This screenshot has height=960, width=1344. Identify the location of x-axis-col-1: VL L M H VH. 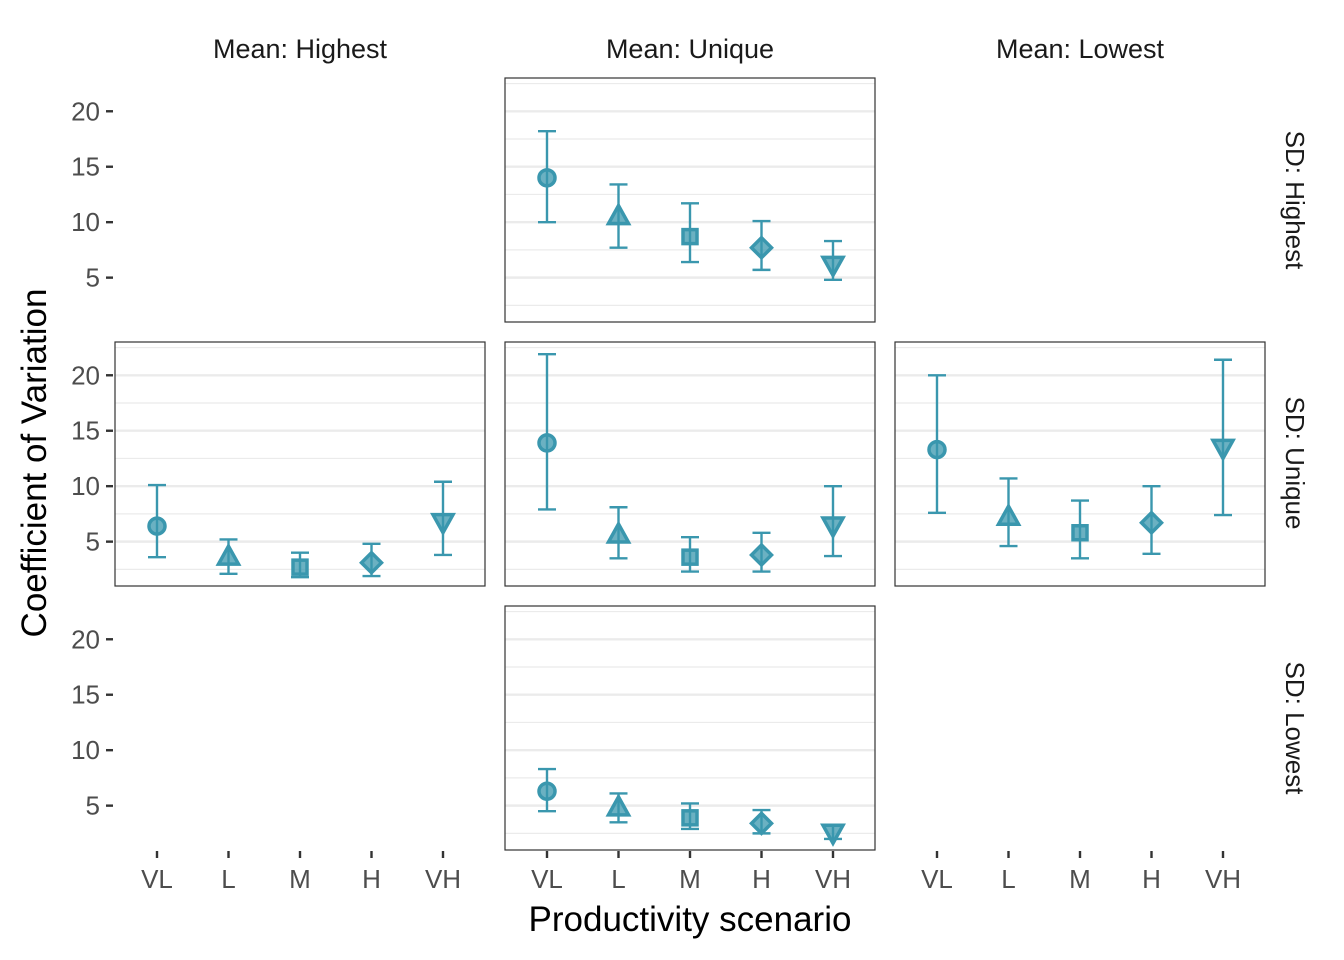
(691, 872).